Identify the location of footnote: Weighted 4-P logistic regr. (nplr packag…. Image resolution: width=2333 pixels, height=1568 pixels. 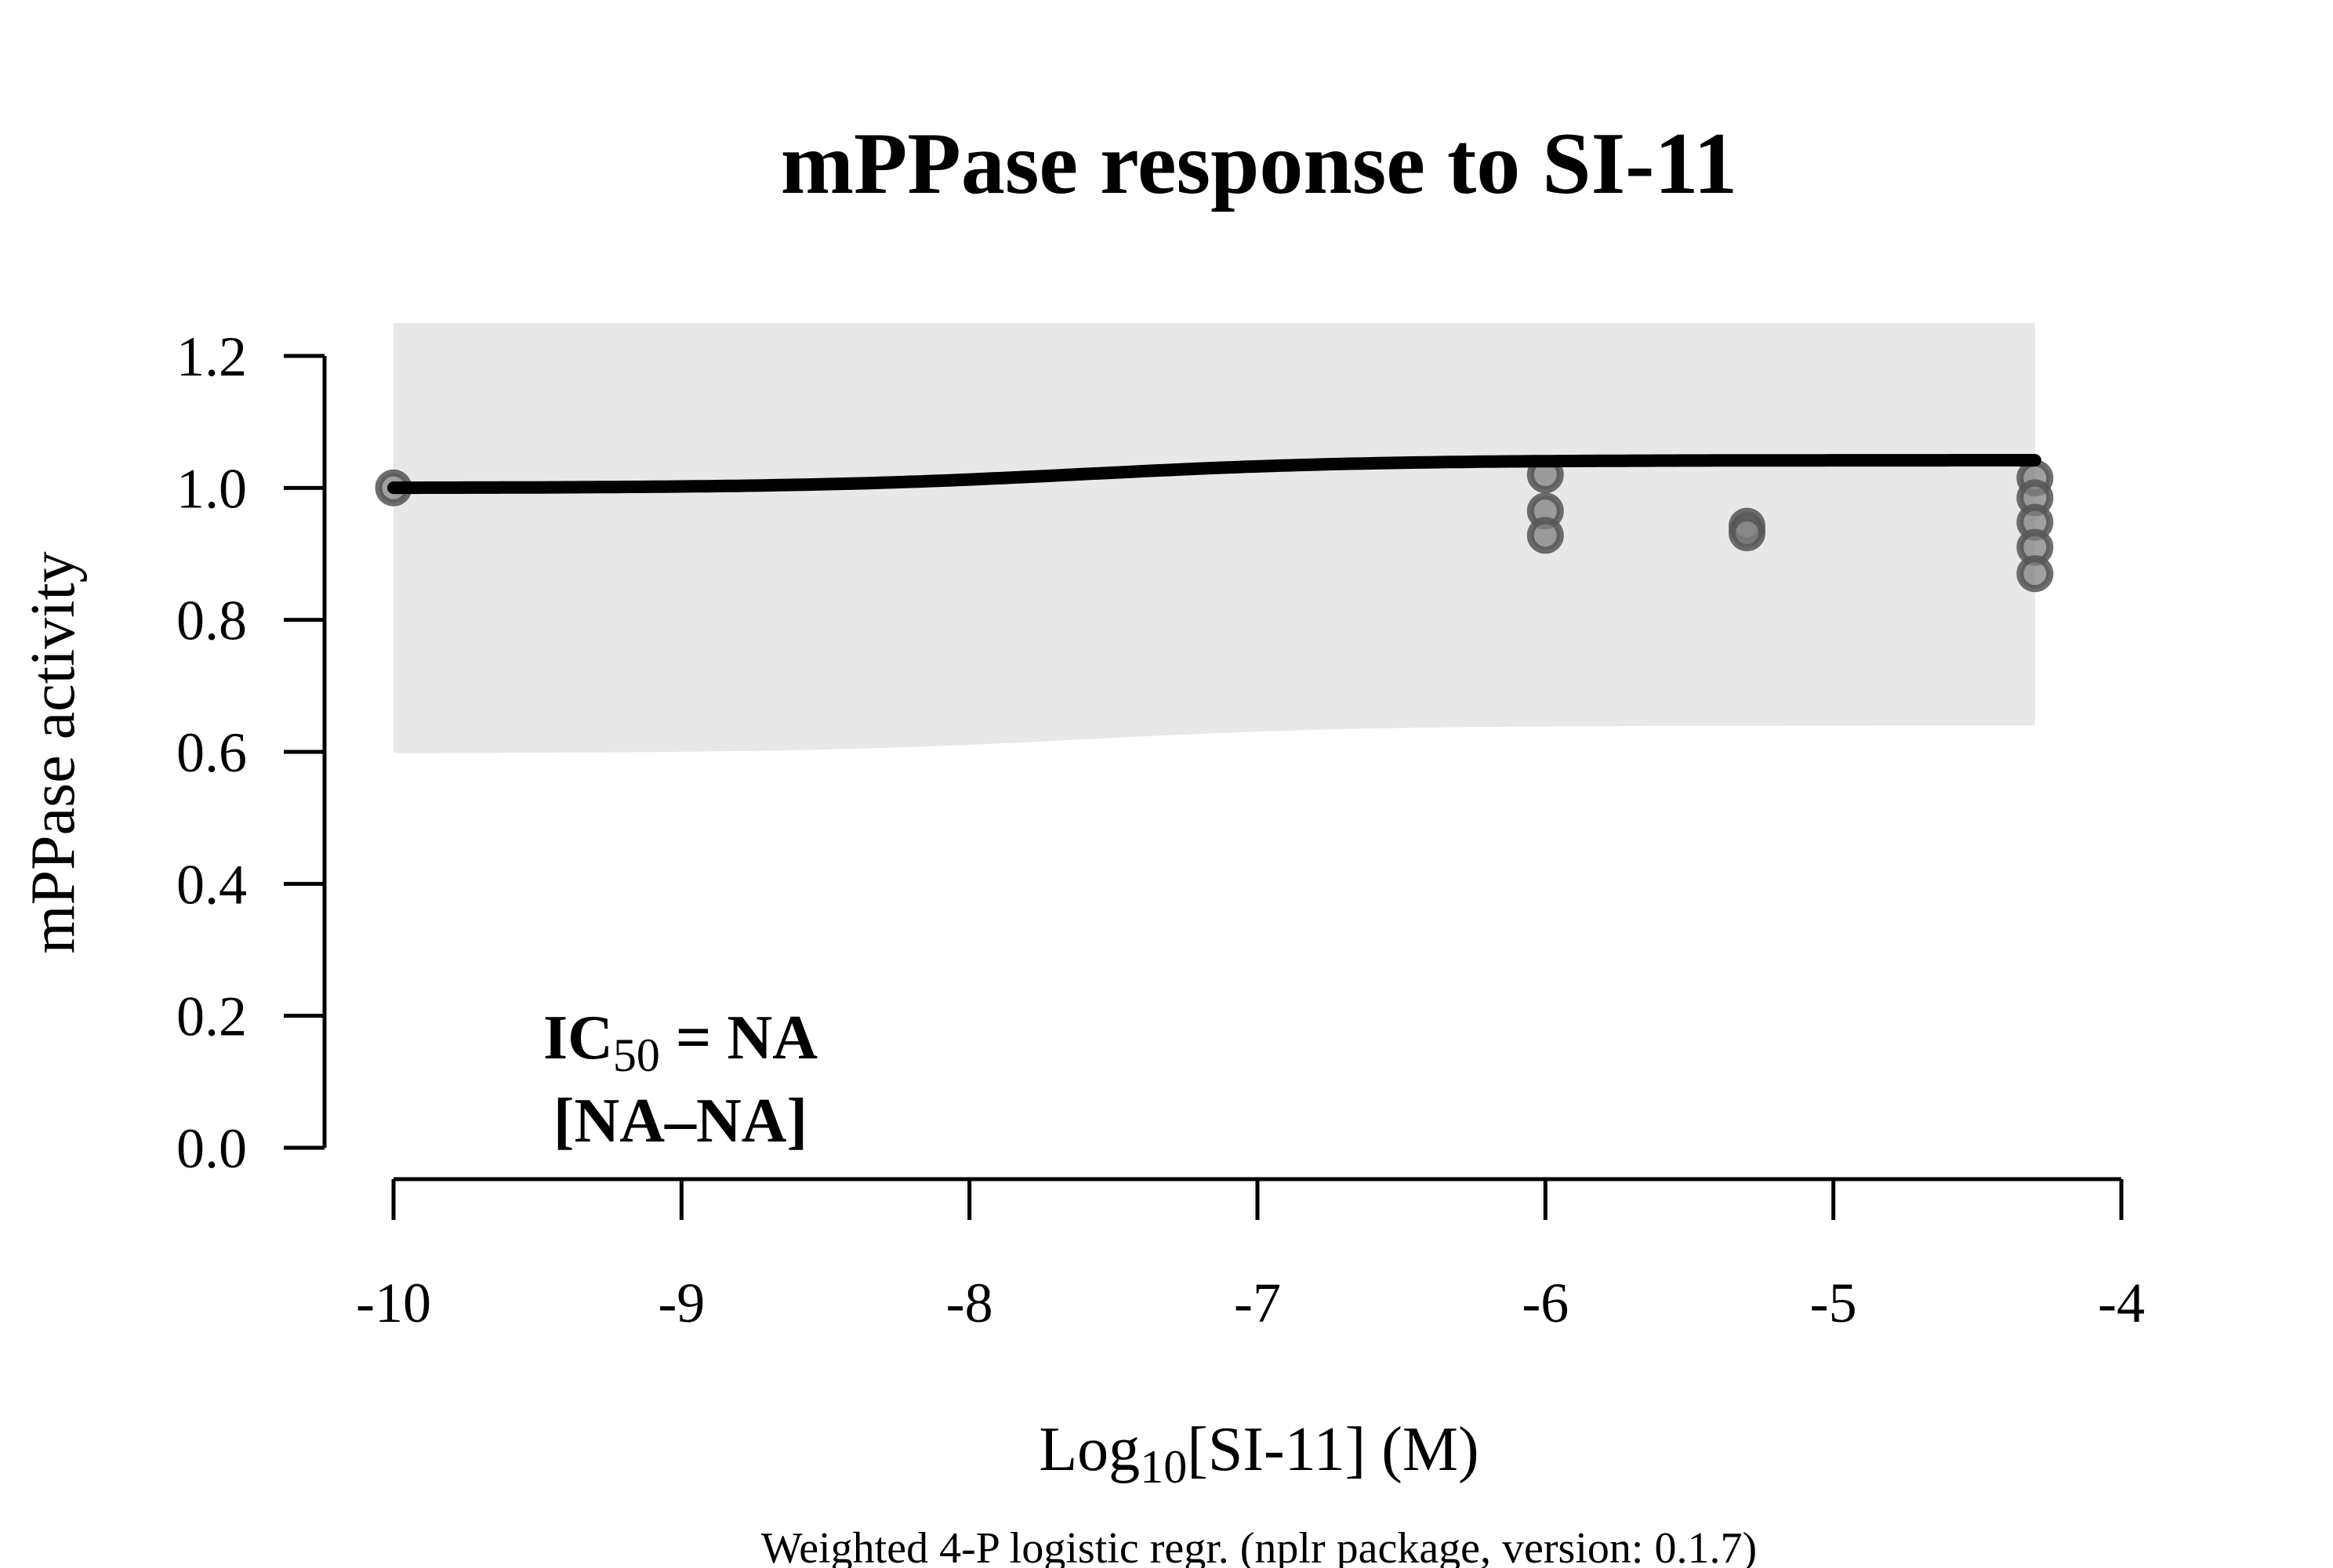
(1259, 1546).